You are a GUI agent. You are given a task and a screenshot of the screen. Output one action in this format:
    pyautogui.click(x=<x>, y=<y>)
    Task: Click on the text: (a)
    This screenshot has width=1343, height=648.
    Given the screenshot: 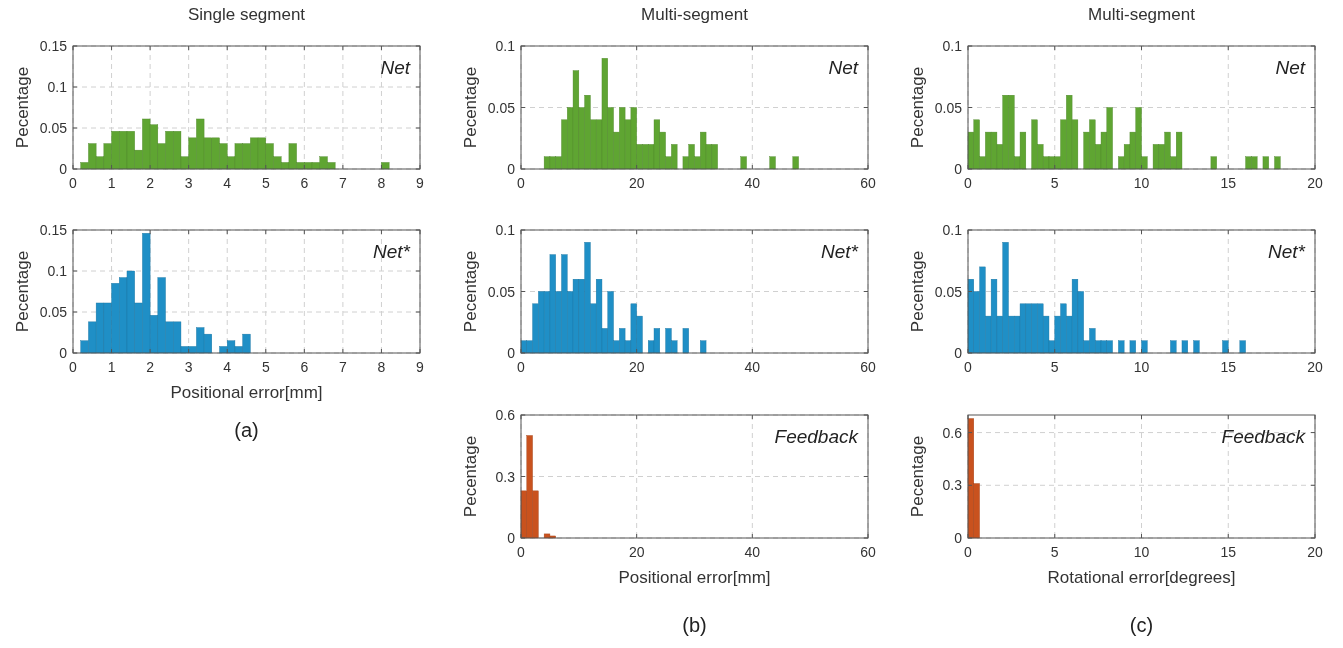 What is the action you would take?
    pyautogui.click(x=246, y=430)
    